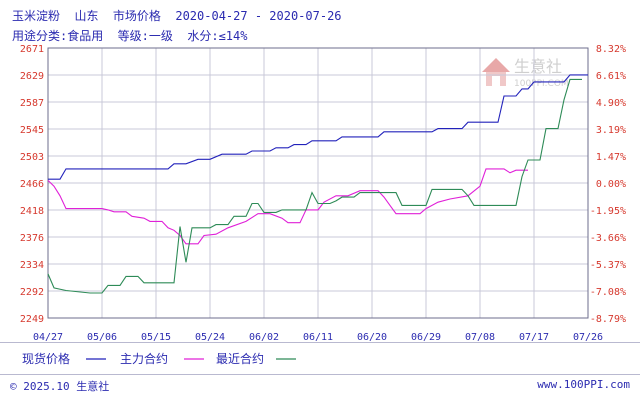  I want to click on x-tick-label: 05/24, so click(210, 337).